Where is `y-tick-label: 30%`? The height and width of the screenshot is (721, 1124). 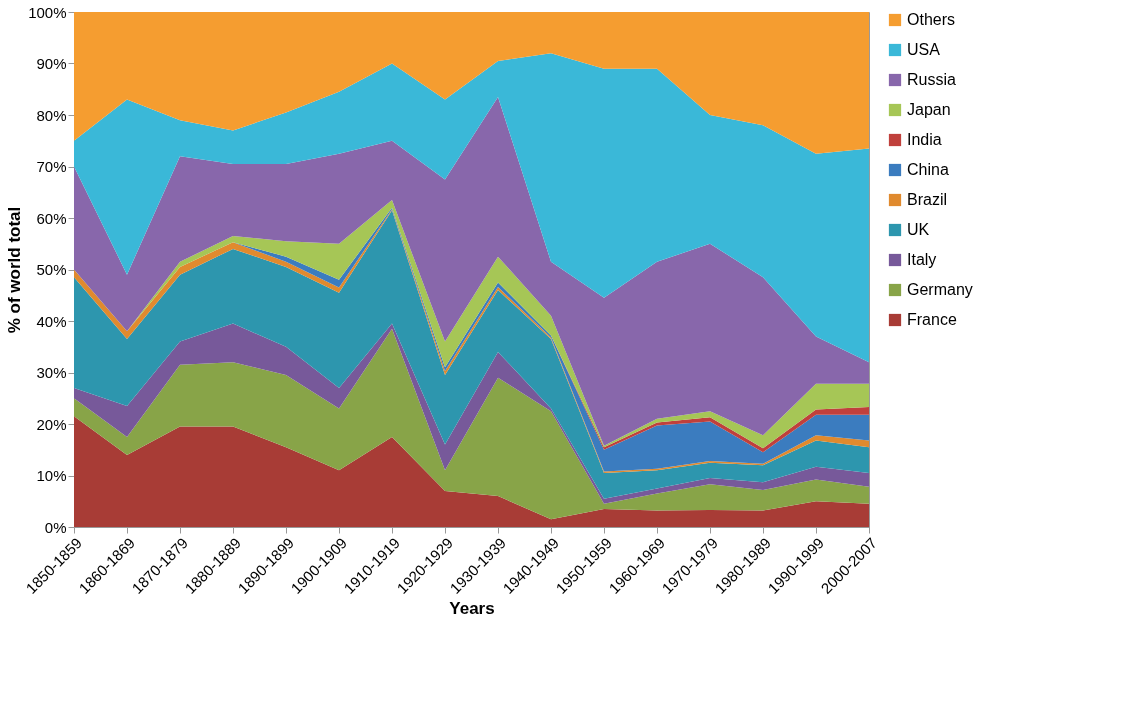
y-tick-label: 30% is located at coordinates (51, 372).